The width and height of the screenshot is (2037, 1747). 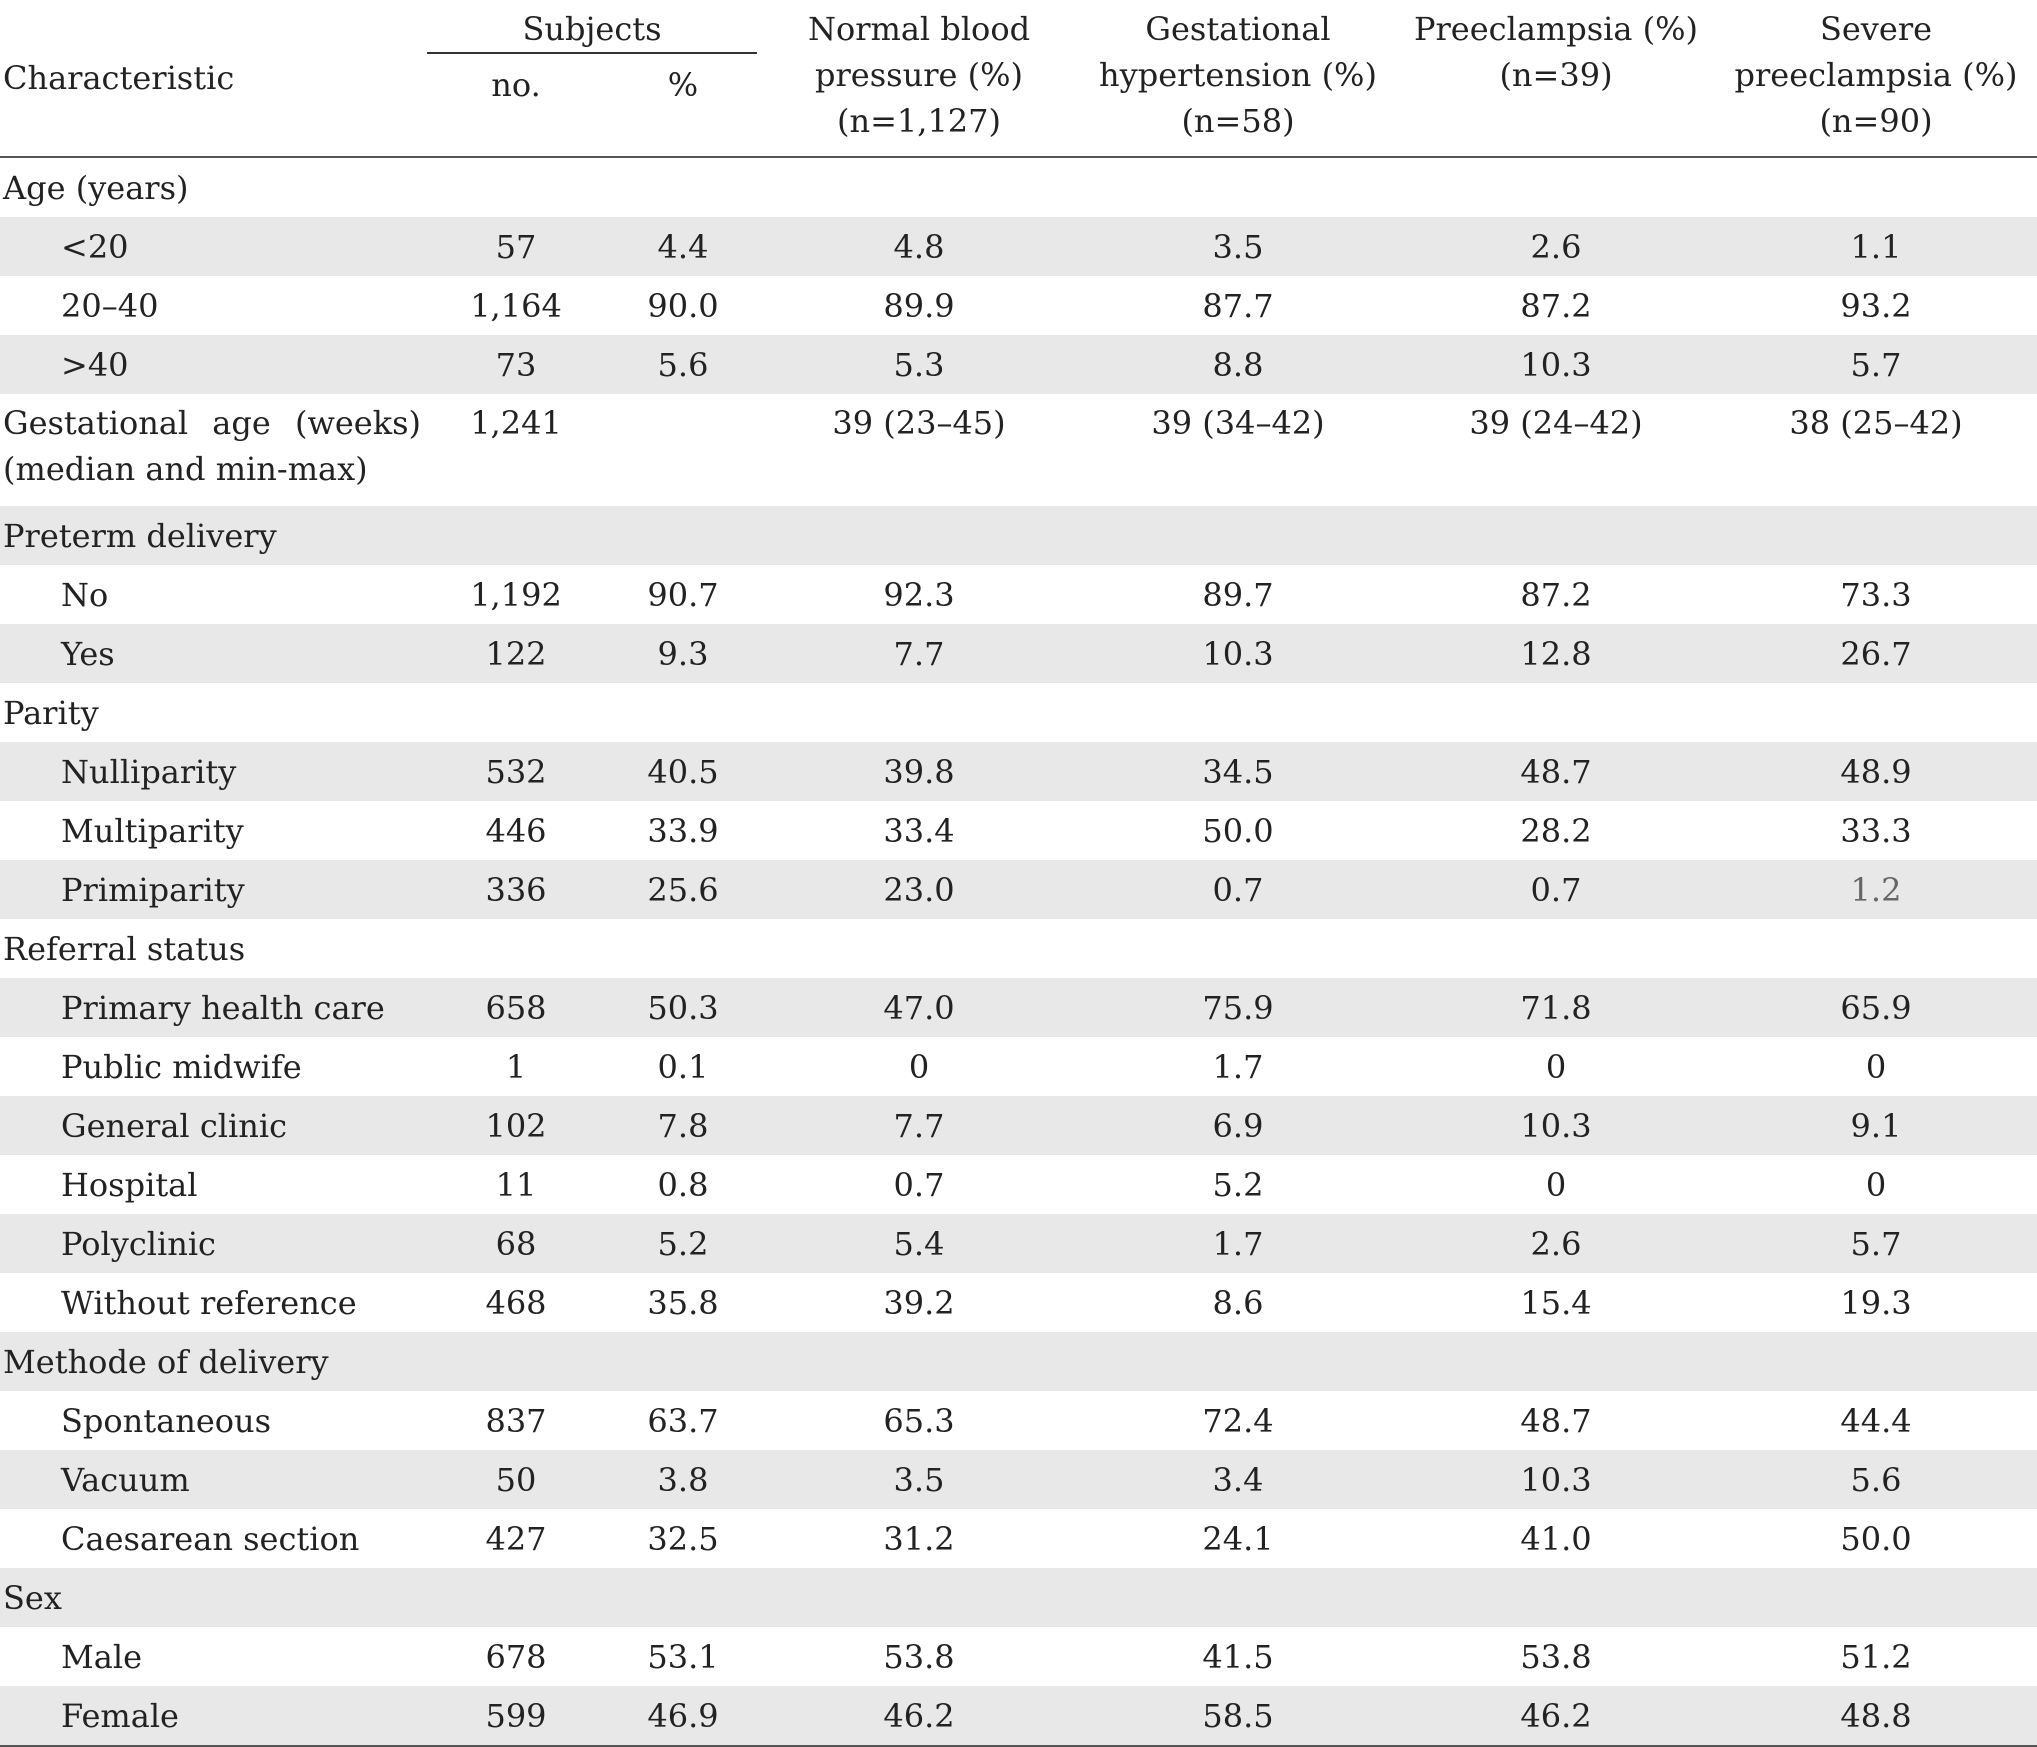 I want to click on cell-normal-bp: 7.7, so click(x=919, y=1125).